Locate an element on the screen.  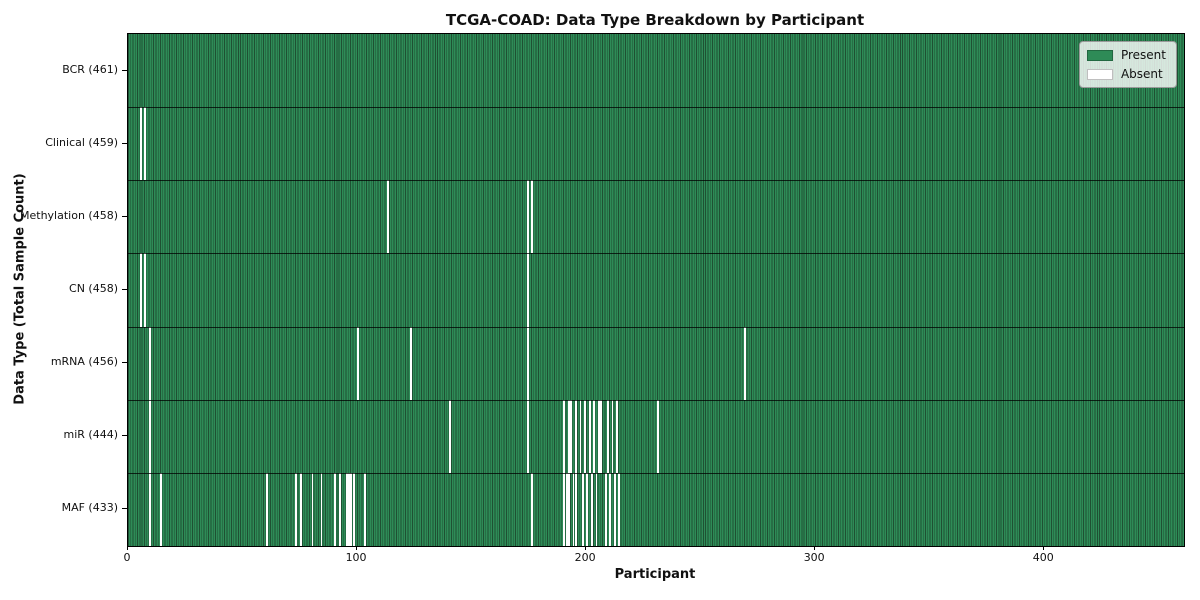
legend-item-absent: Absent is located at coordinates (1126, 74).